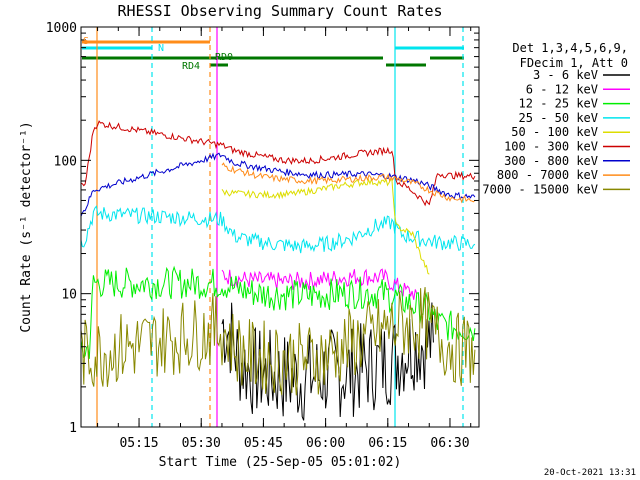 Image resolution: width=640 pixels, height=480 pixels. I want to click on x-tick-label-3: 06:00, so click(325, 443).